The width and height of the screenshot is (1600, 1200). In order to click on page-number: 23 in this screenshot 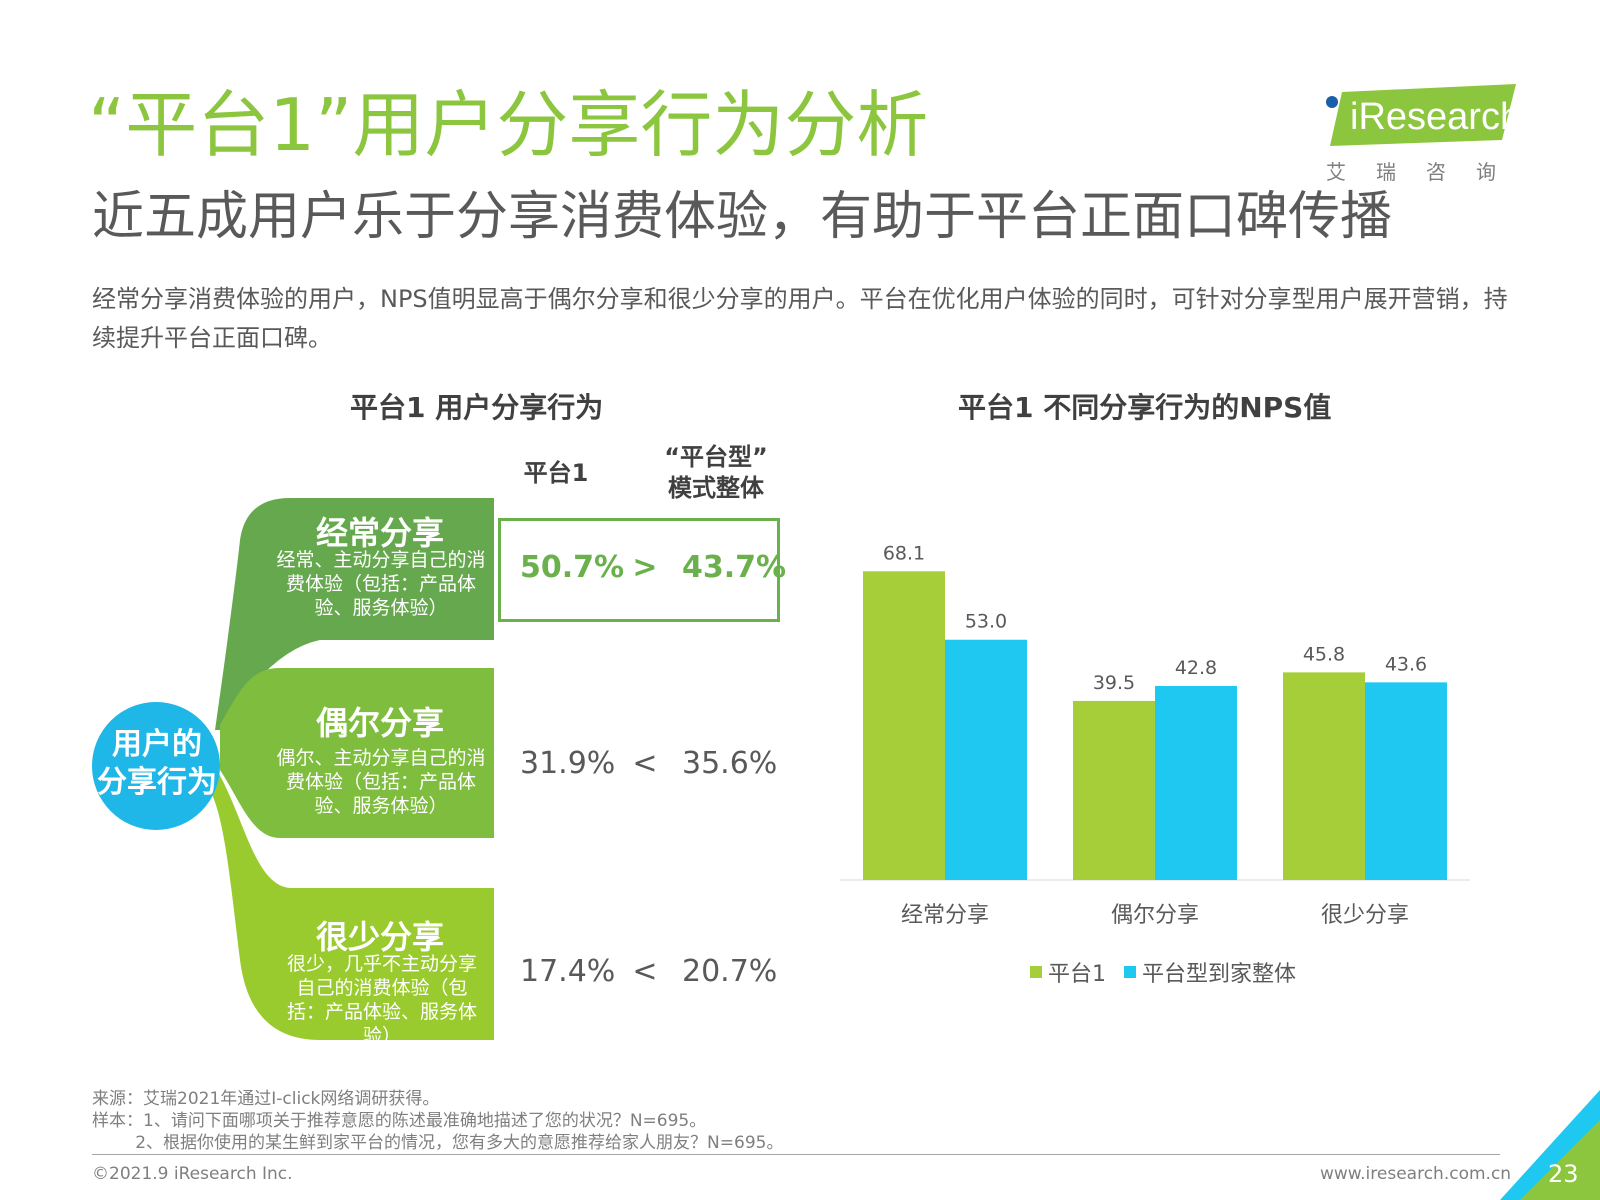, I will do `click(1563, 1174)`.